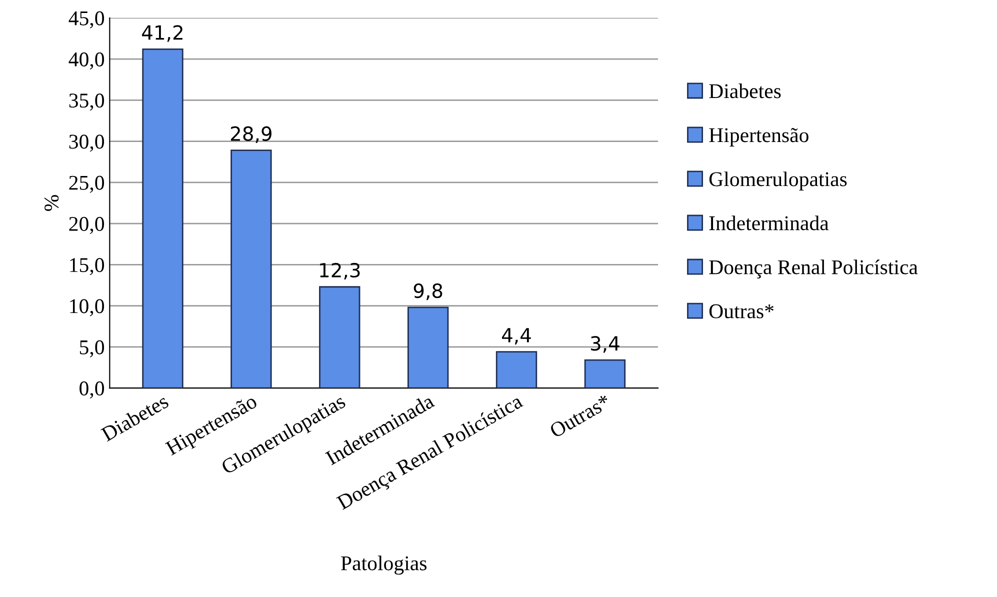  Describe the element at coordinates (162, 33) in the screenshot. I see `data-label: 41,2` at that location.